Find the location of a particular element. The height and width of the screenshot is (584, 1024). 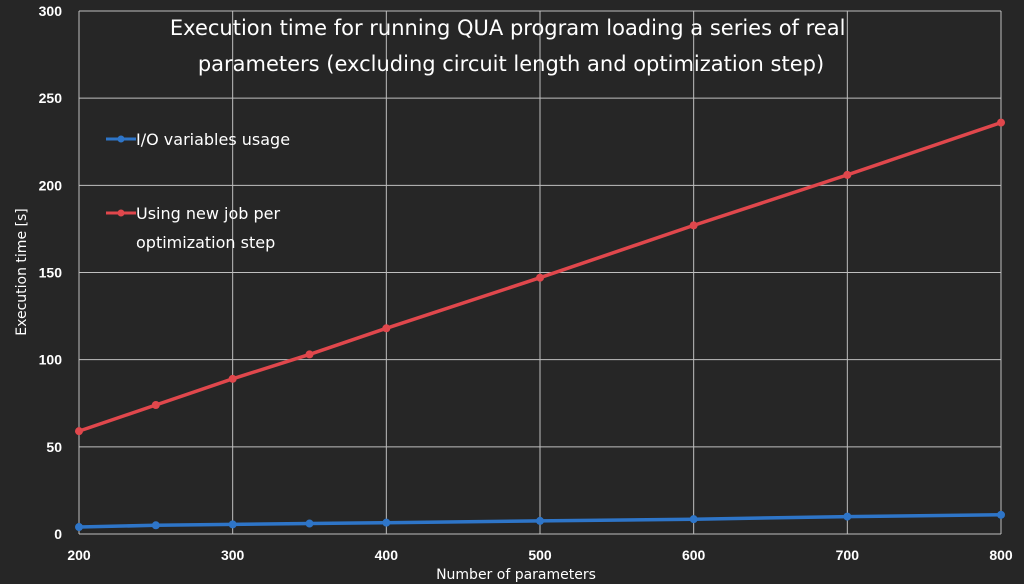

legend-label: I/O variables usage is located at coordinates (213, 139).